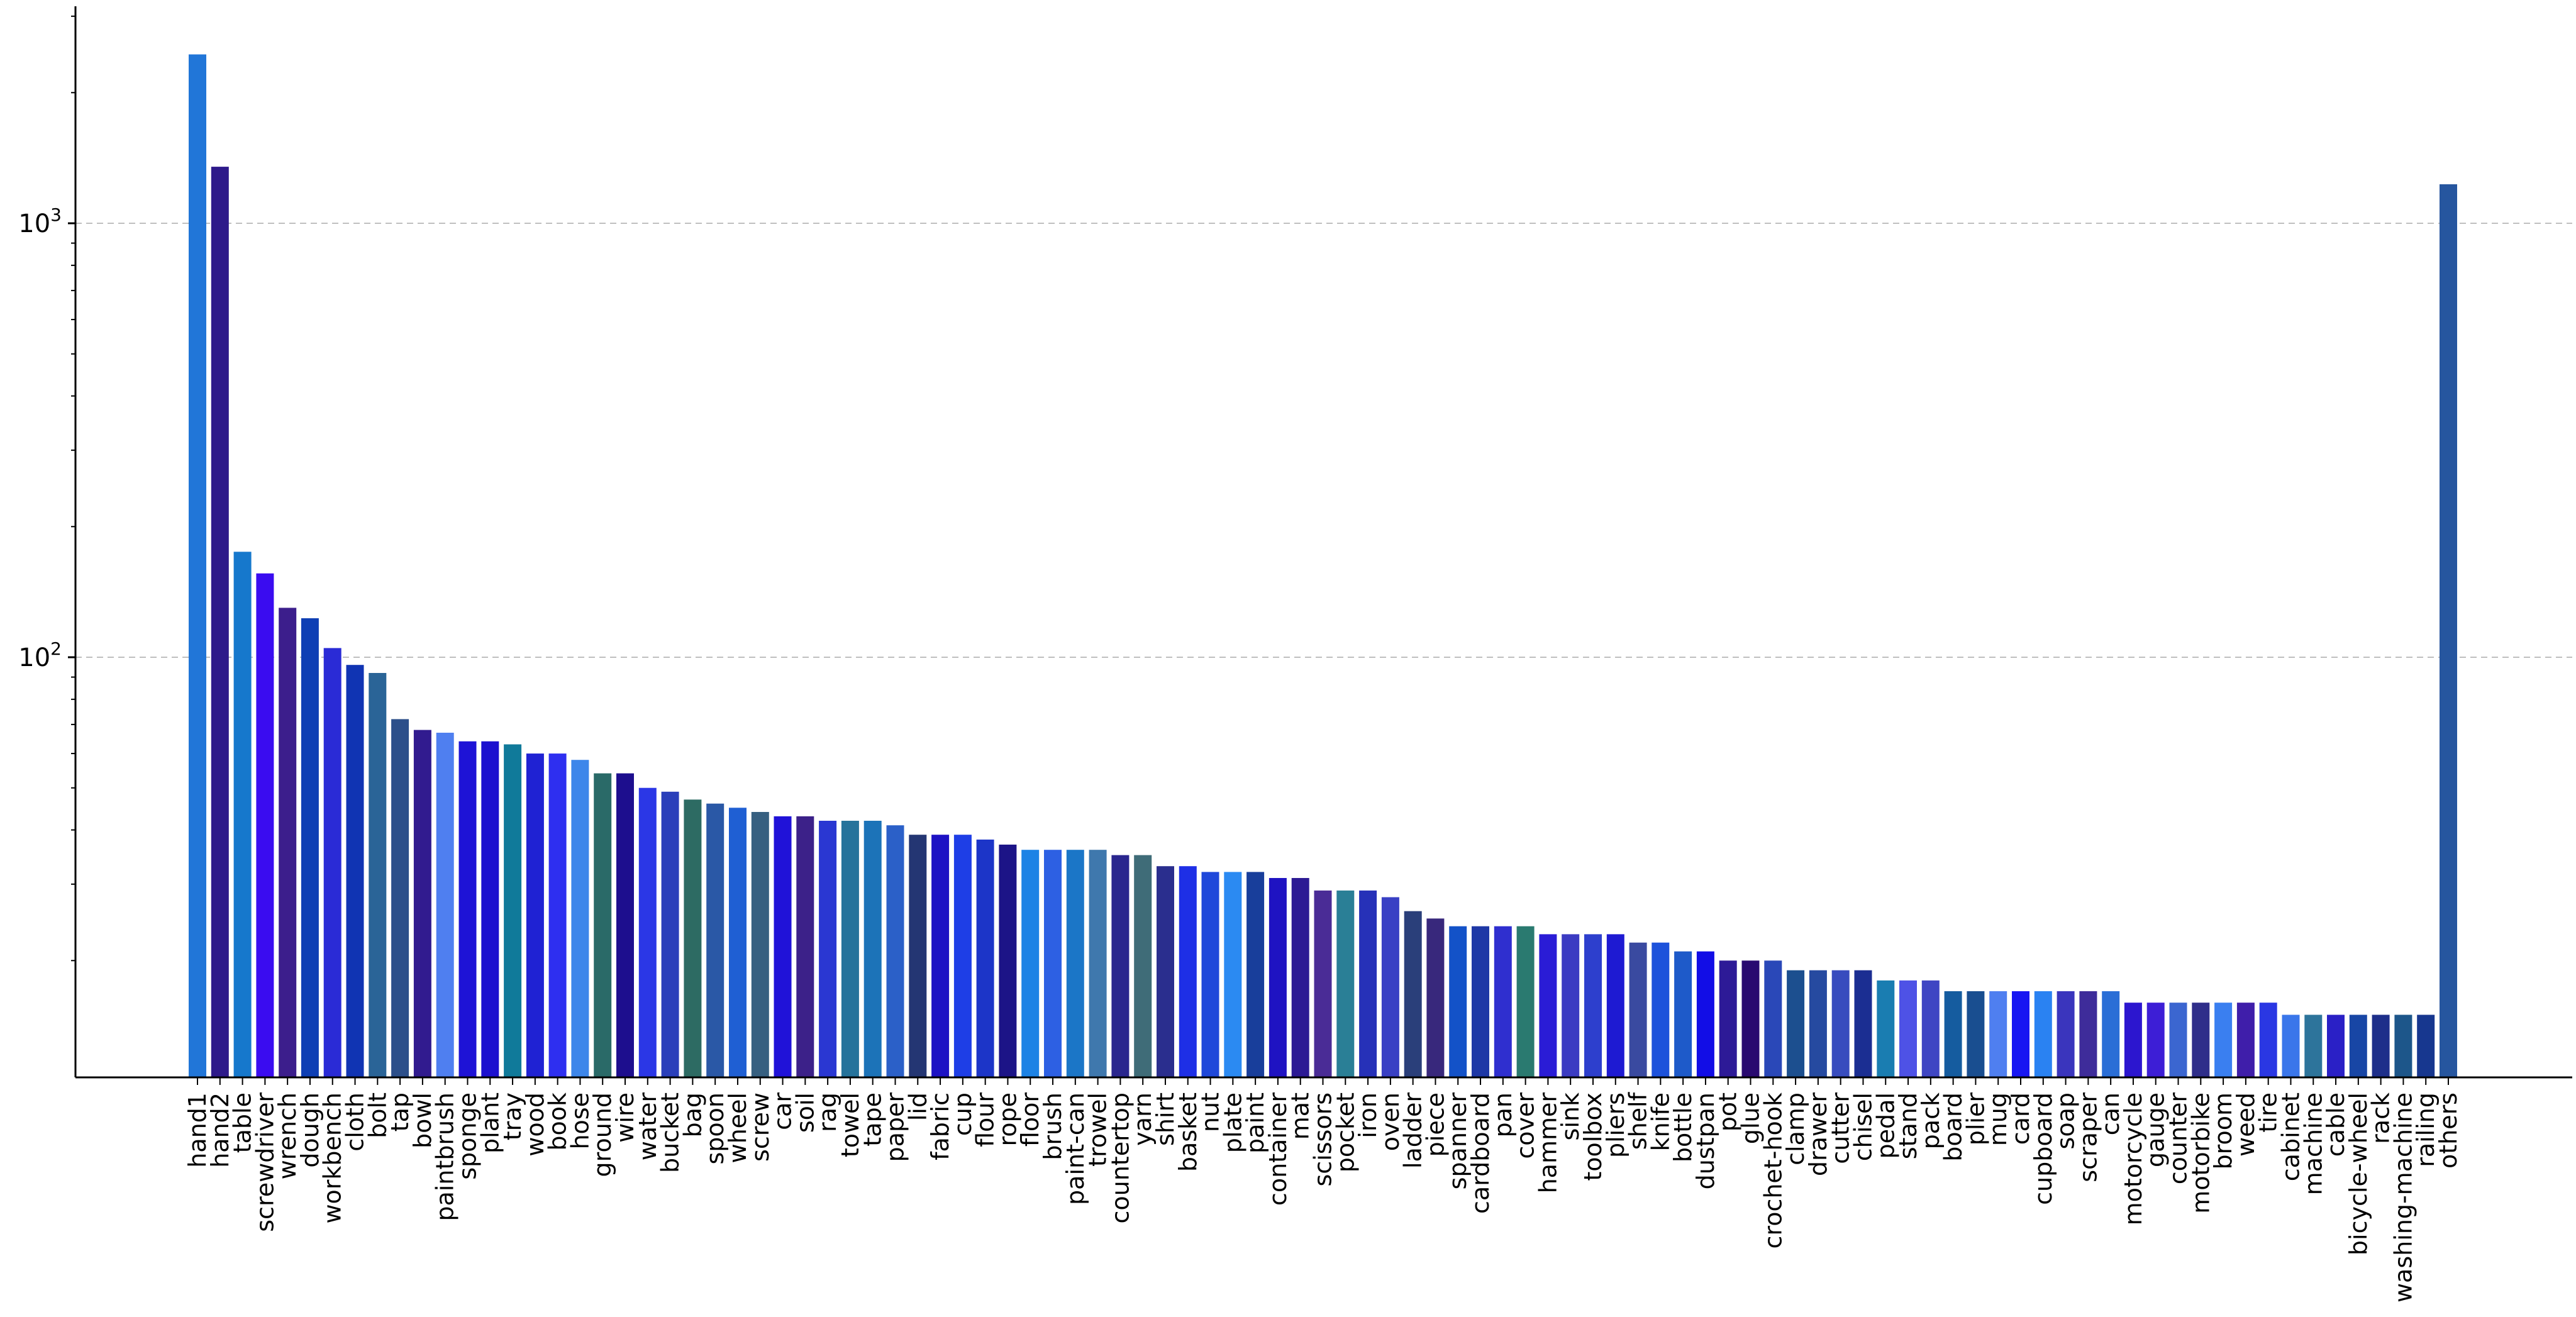 Image resolution: width=2576 pixels, height=1317 pixels. I want to click on bar-car, so click(783, 946).